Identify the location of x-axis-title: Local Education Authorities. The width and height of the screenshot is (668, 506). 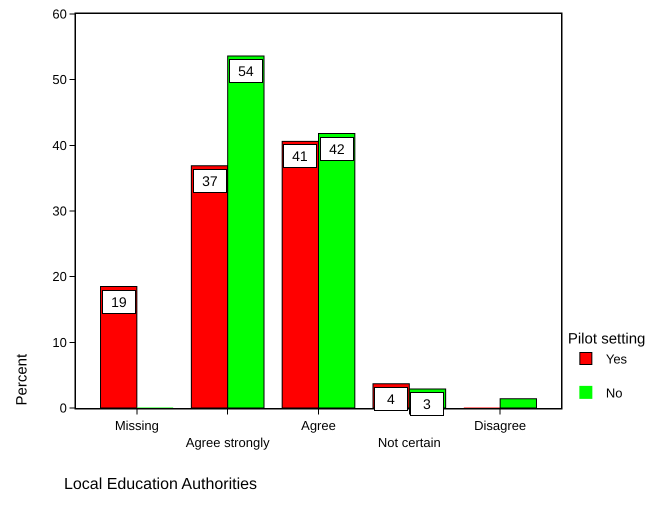
(161, 484).